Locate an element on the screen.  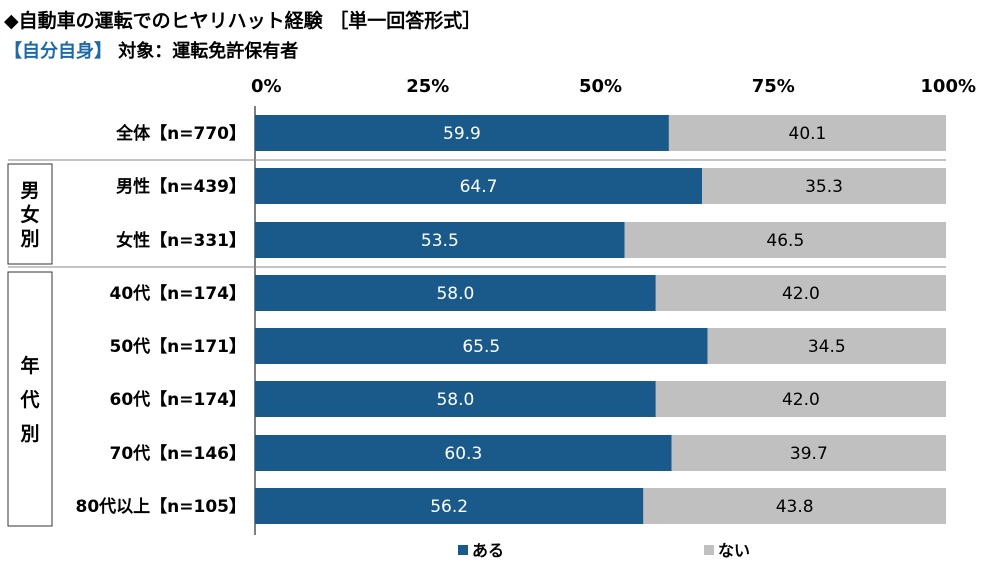
data-label: 53.5 is located at coordinates (440, 241).